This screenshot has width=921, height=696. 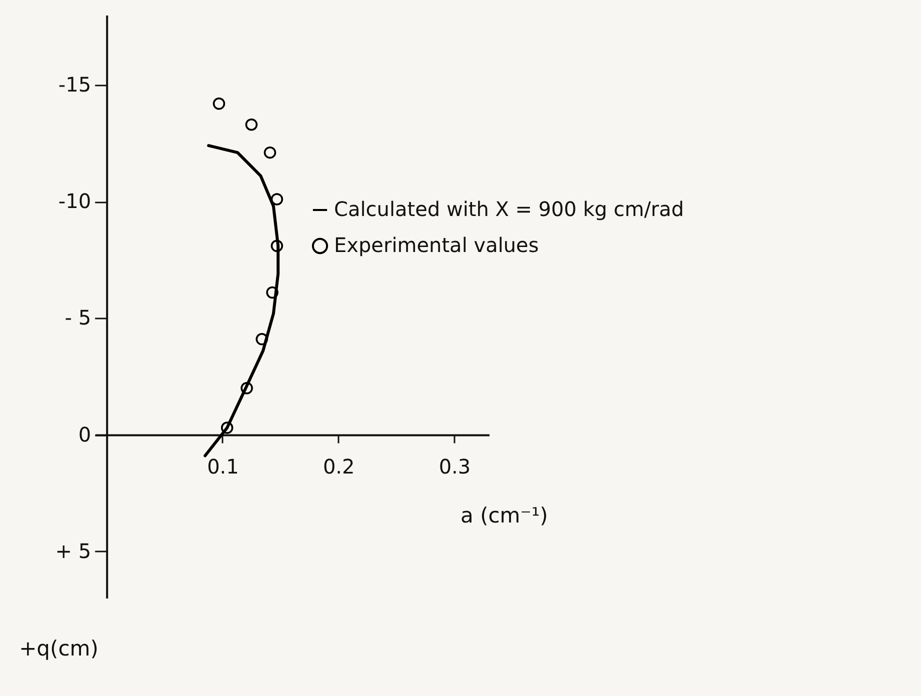 I want to click on line-series, so click(x=242, y=301).